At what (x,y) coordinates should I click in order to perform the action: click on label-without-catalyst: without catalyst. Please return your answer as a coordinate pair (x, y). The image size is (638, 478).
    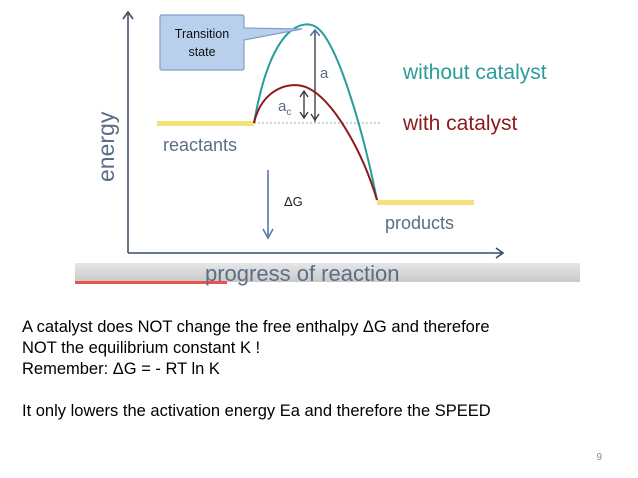
    Looking at the image, I should click on (474, 72).